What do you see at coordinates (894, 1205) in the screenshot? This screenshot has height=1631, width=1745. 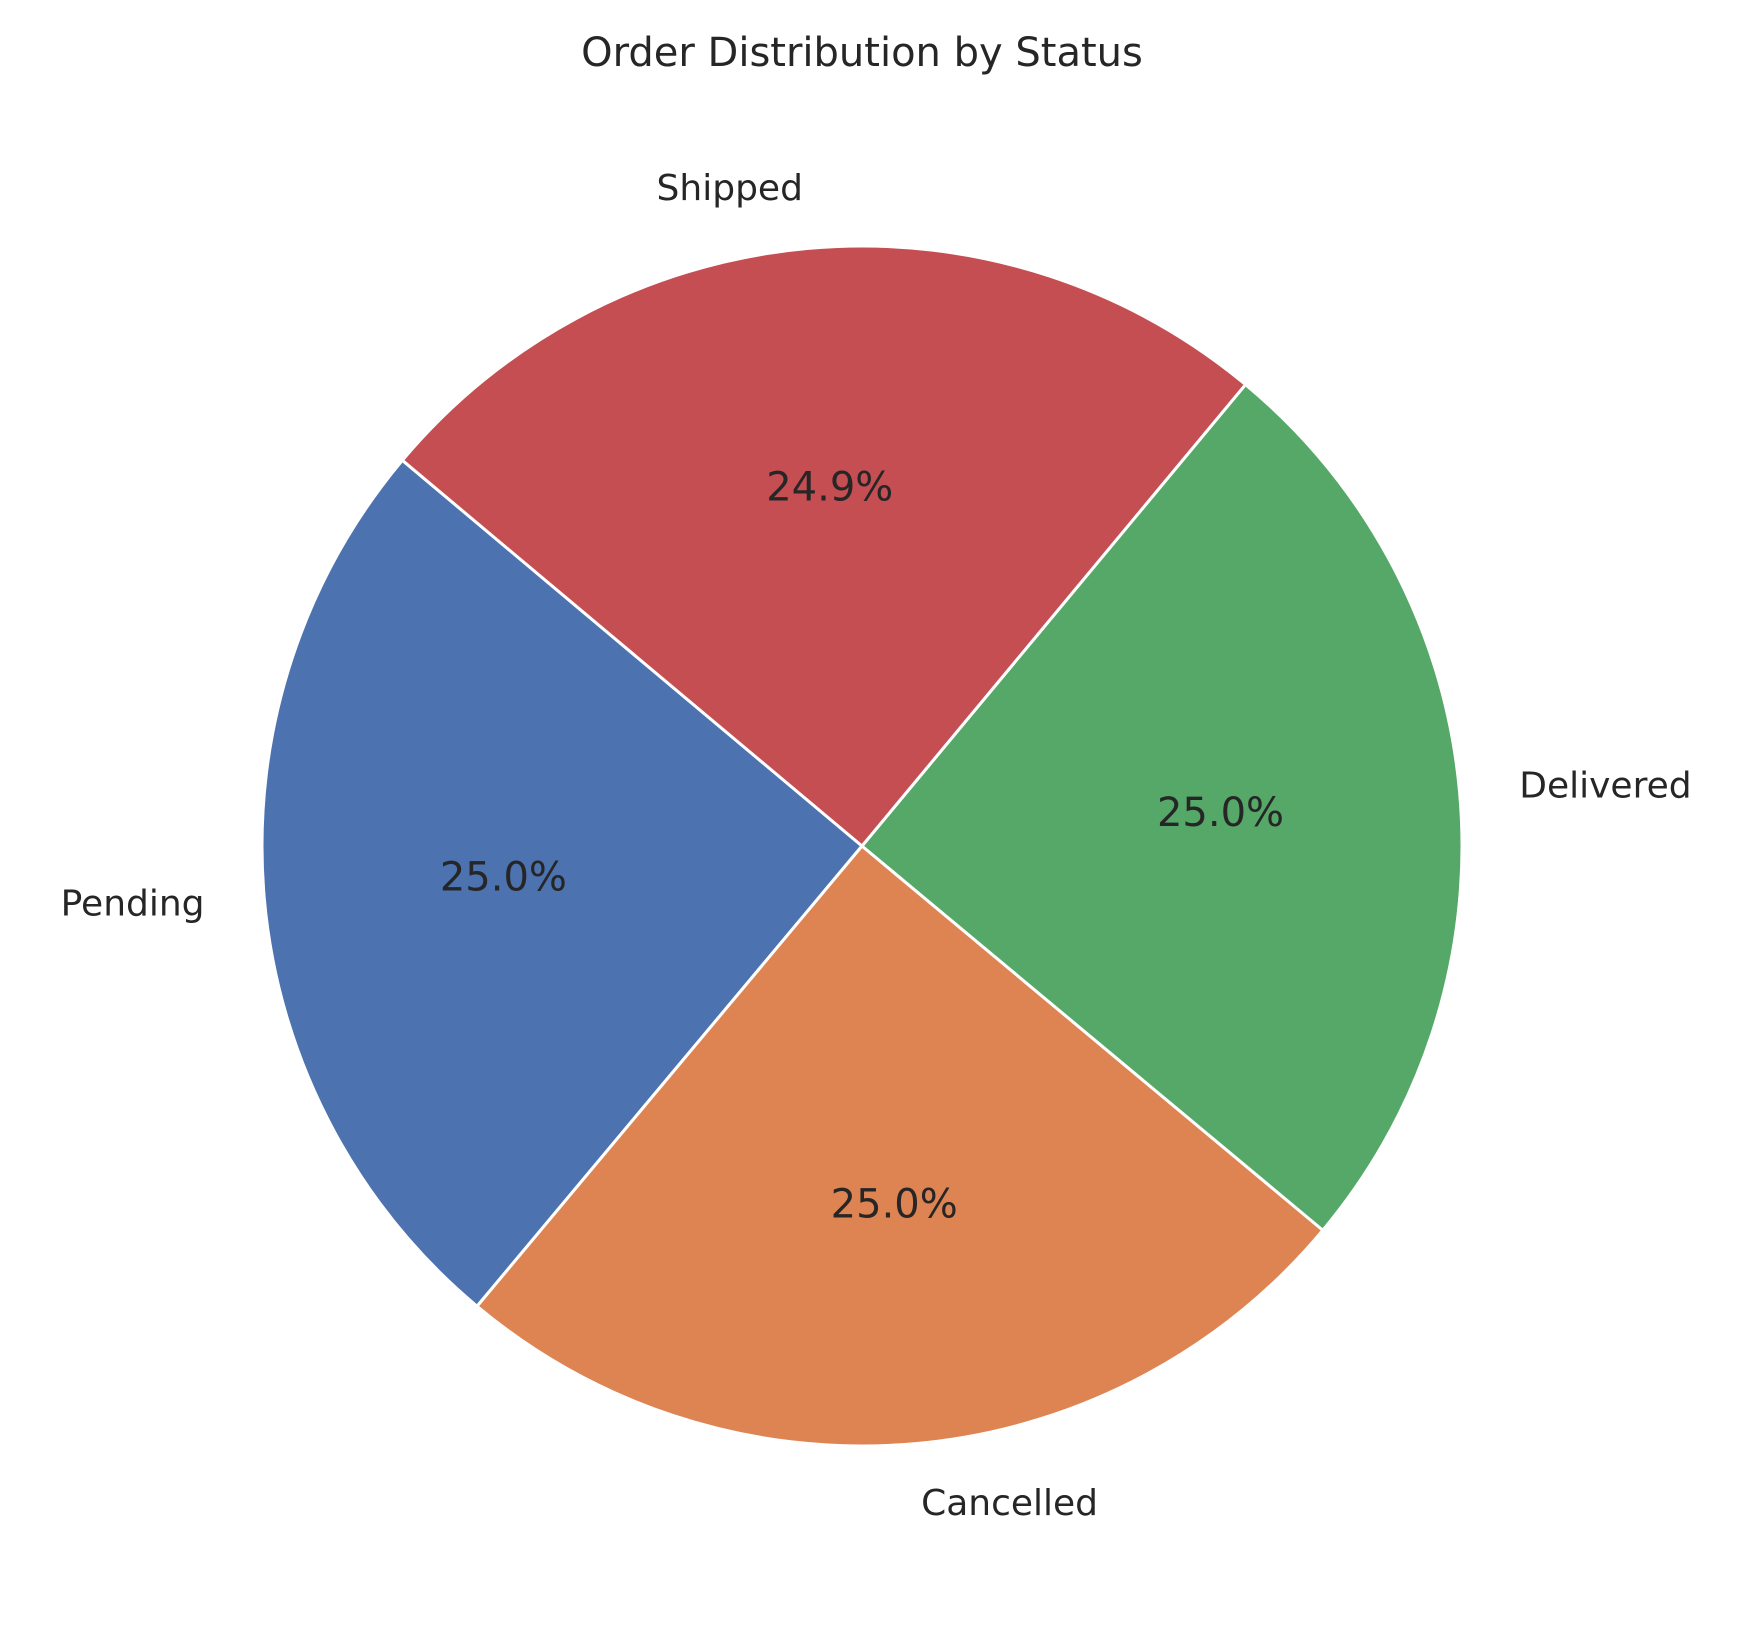 I see `pct-label-cancelled: 25.0%` at bounding box center [894, 1205].